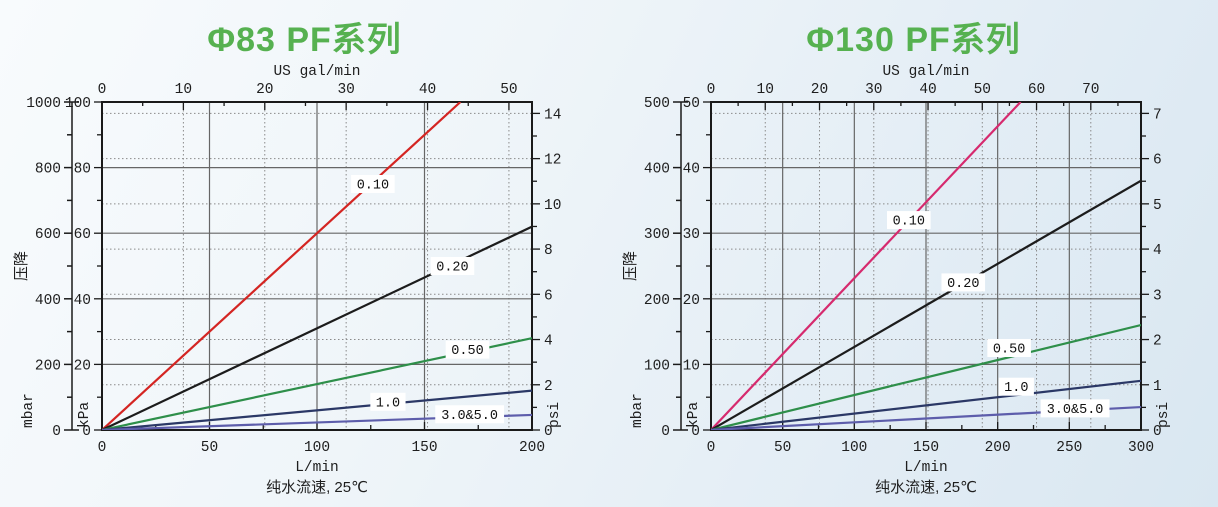 This screenshot has width=1218, height=507. Describe the element at coordinates (552, 206) in the screenshot. I see `psi-tick-label: 10` at that location.